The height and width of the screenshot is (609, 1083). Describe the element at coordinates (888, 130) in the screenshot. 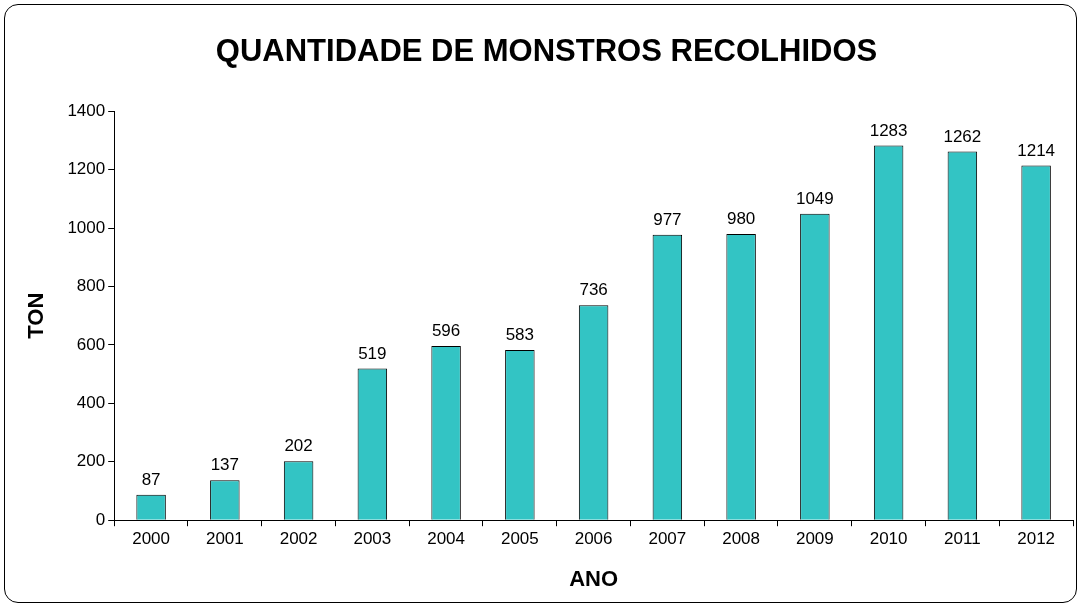

I see `data-label: 1283` at that location.